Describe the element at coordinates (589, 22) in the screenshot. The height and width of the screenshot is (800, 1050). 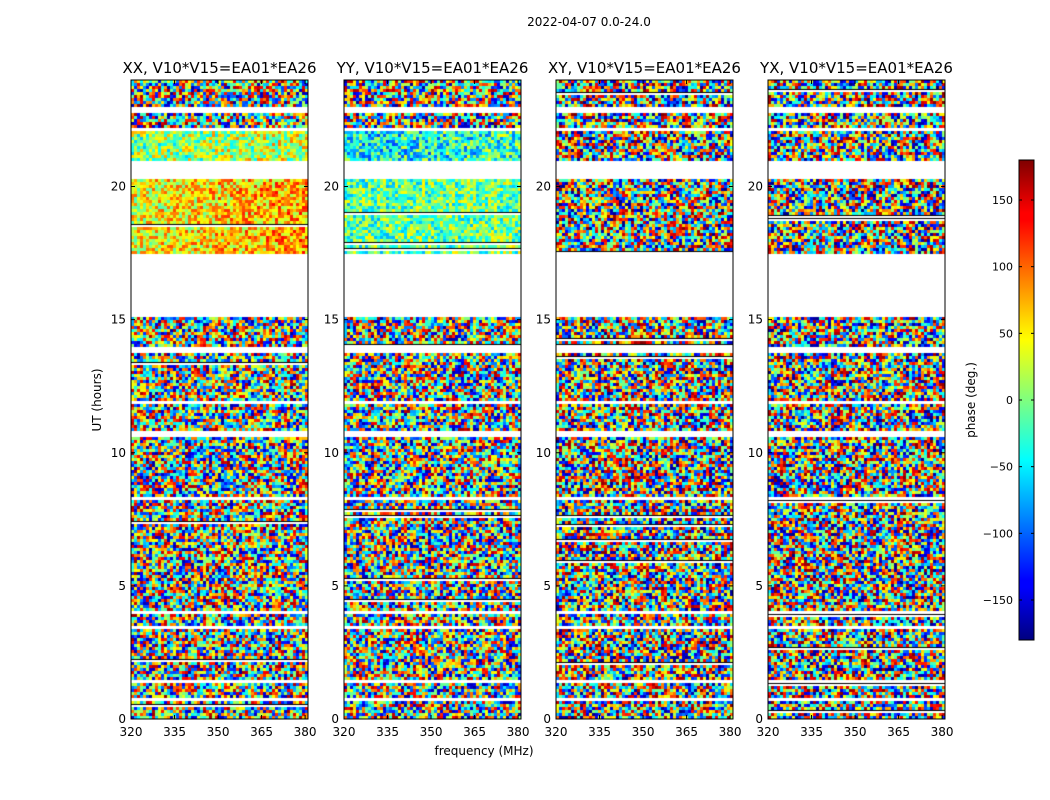
I see `figure-suptitle: 2022-04-07 0.0-24.0` at that location.